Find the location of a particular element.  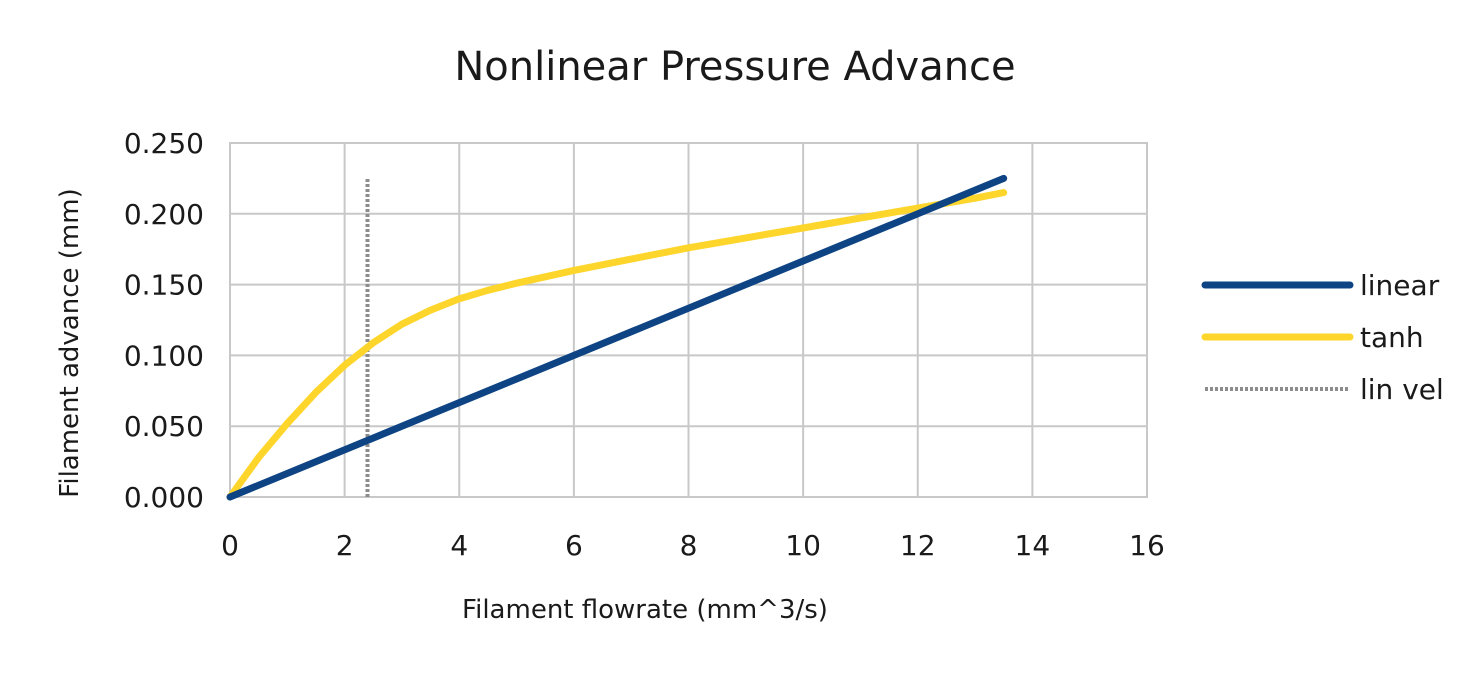

chart-title: Nonlinear Pressure Advance is located at coordinates (734, 67).